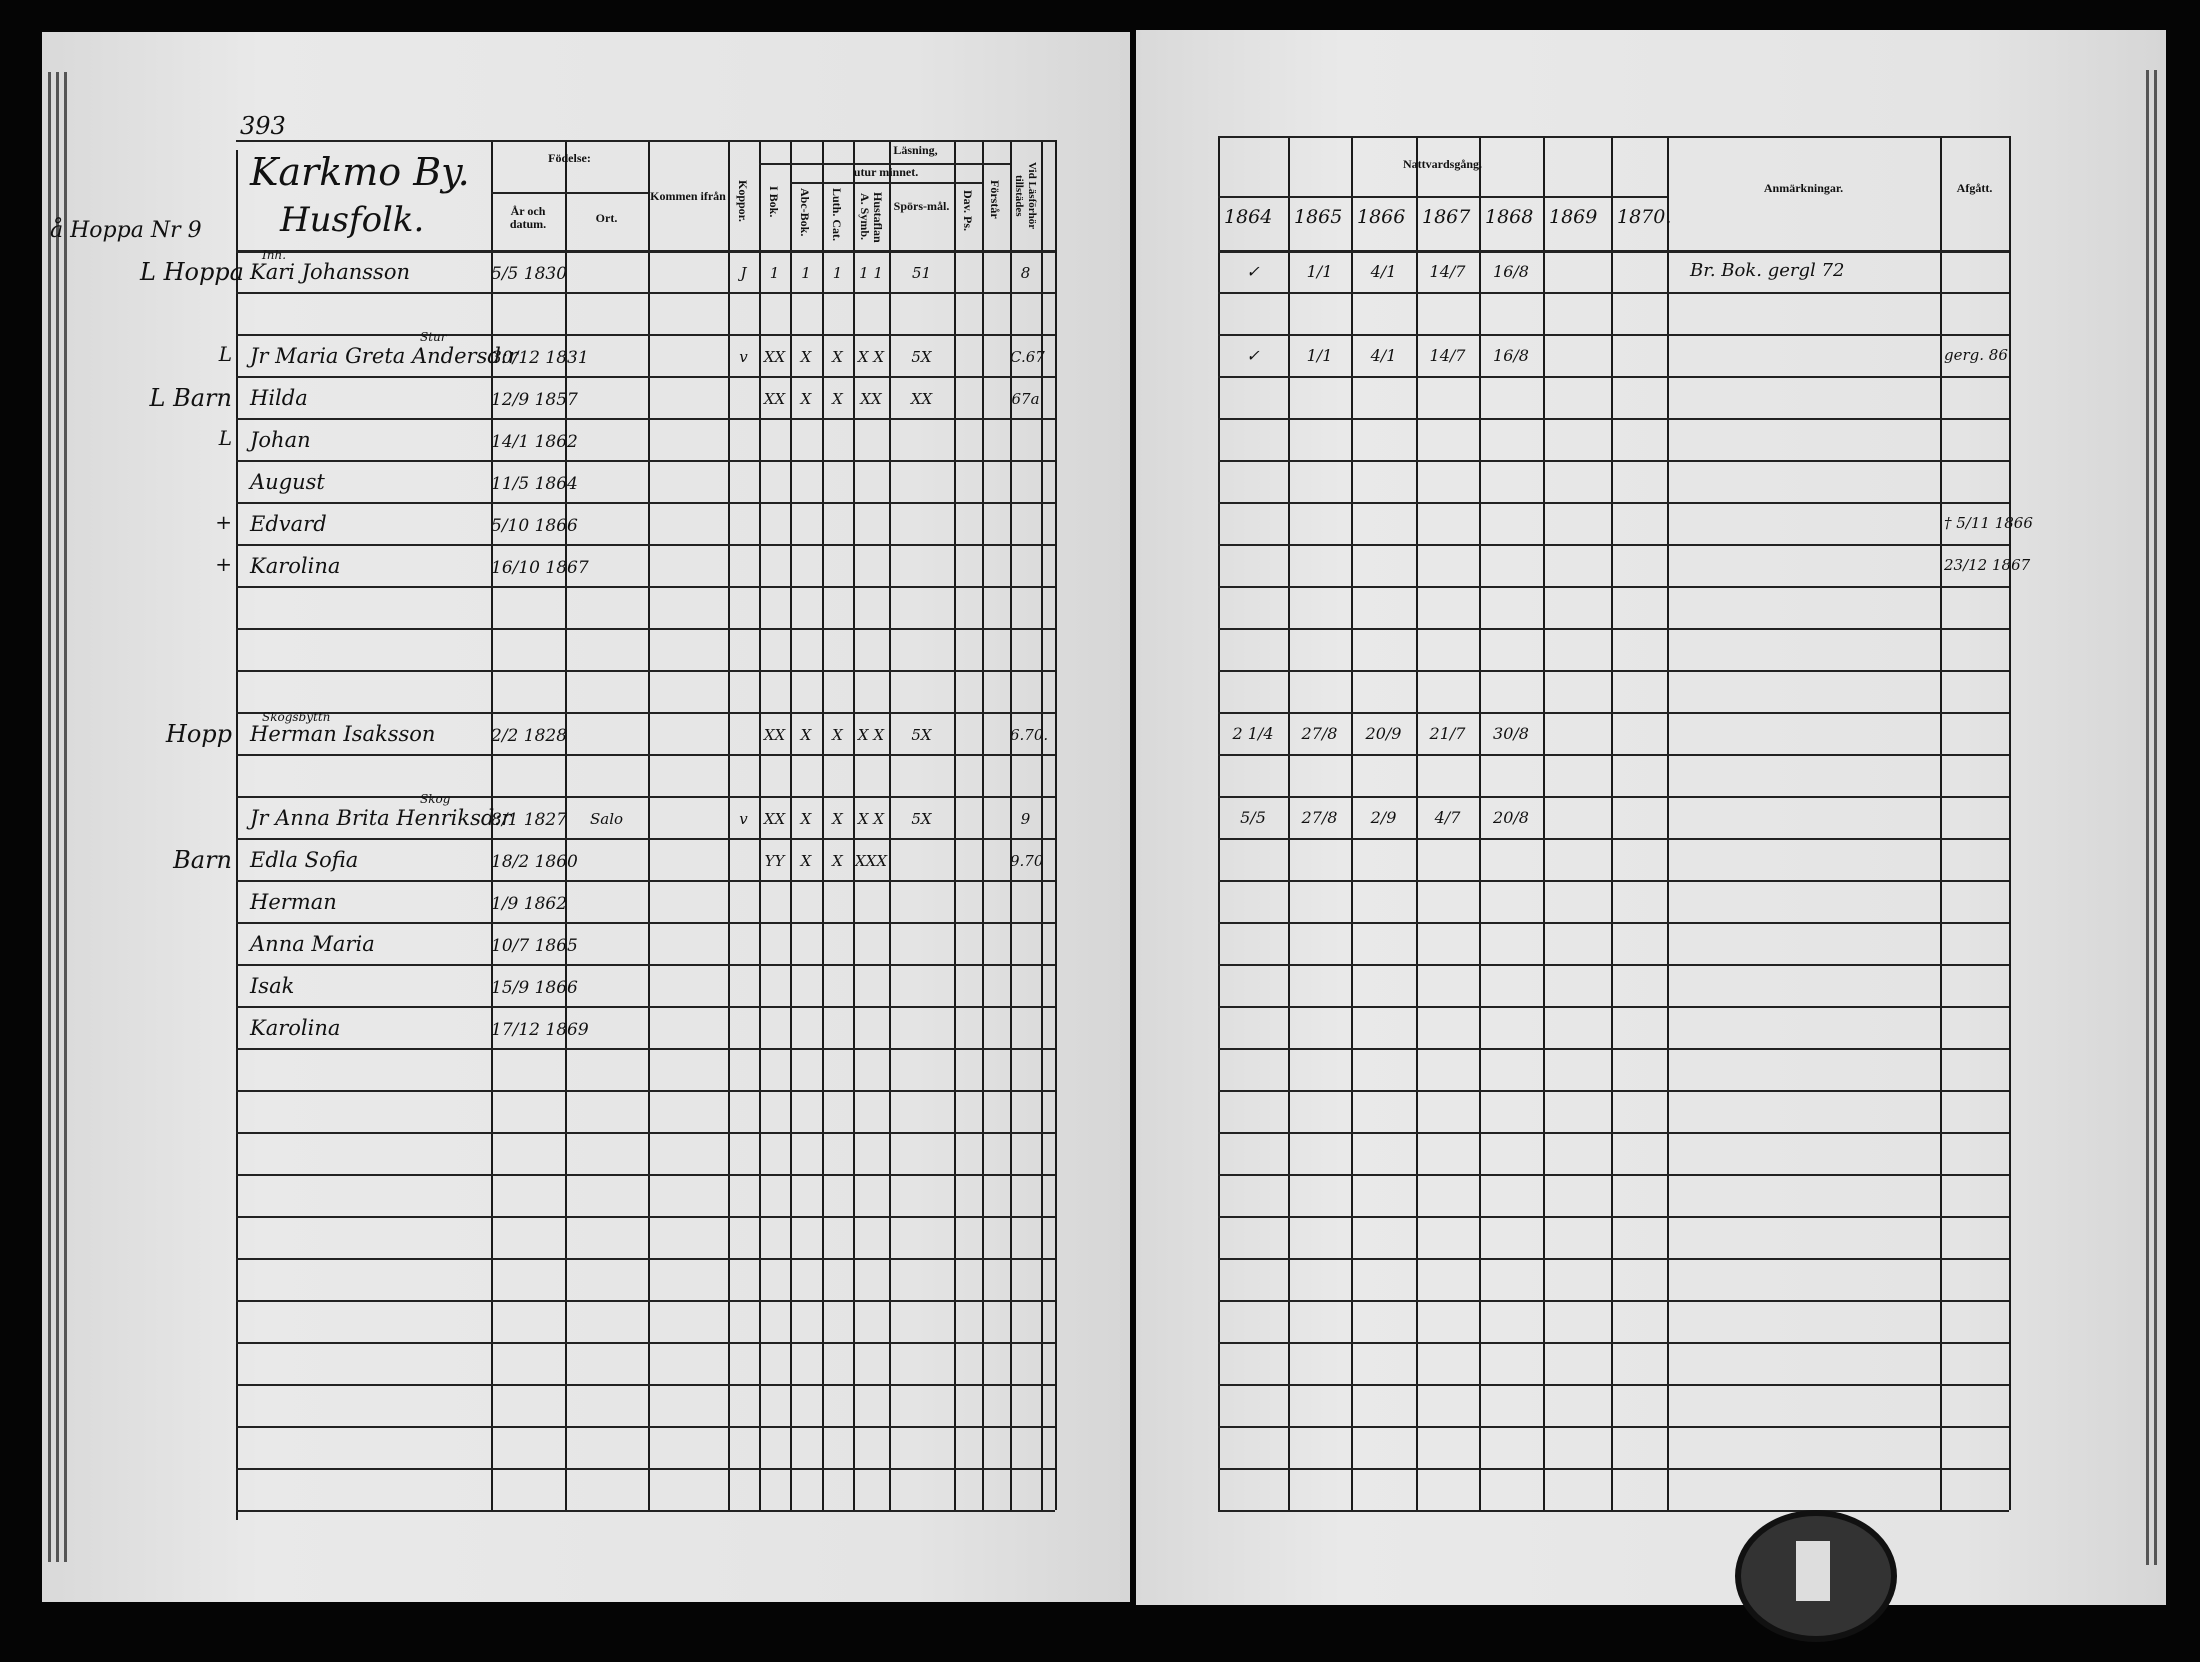 This screenshot has width=2200, height=1662. Describe the element at coordinates (774, 357) in the screenshot. I see `cell-i_bok: XX` at that location.